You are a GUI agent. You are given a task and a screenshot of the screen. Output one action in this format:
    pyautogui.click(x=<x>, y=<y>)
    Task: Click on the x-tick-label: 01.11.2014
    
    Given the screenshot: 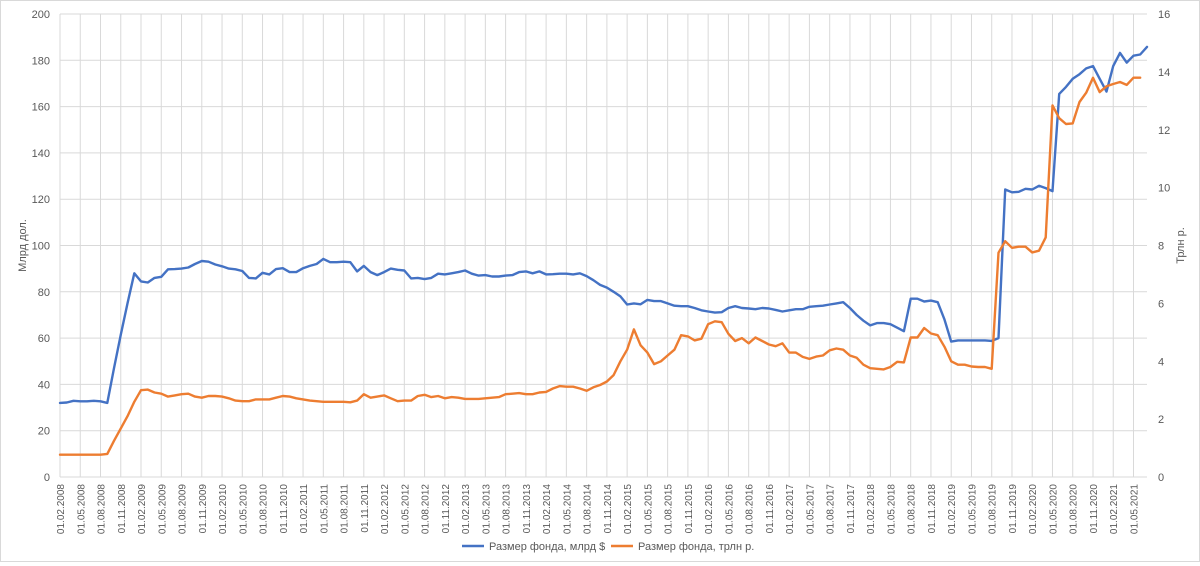 What is the action you would take?
    pyautogui.click(x=608, y=509)
    